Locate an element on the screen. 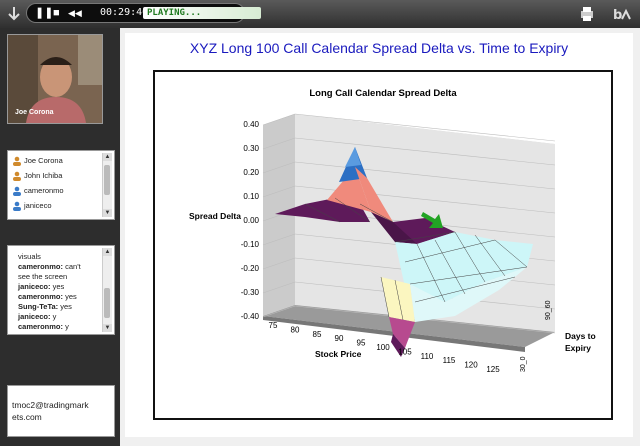  pause-button: ❚❚ is located at coordinates (44, 13).